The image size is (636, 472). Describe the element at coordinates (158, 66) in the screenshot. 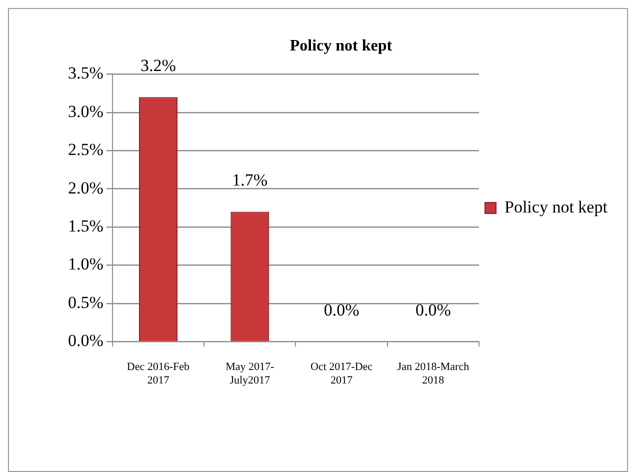

I see `data-label: 3.2%` at that location.